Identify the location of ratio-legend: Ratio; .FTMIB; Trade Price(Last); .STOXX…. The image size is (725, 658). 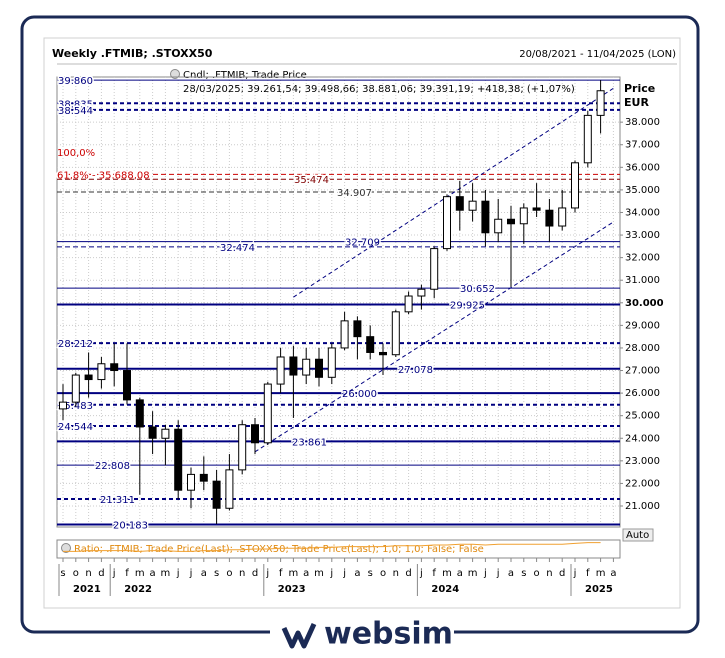
(279, 549).